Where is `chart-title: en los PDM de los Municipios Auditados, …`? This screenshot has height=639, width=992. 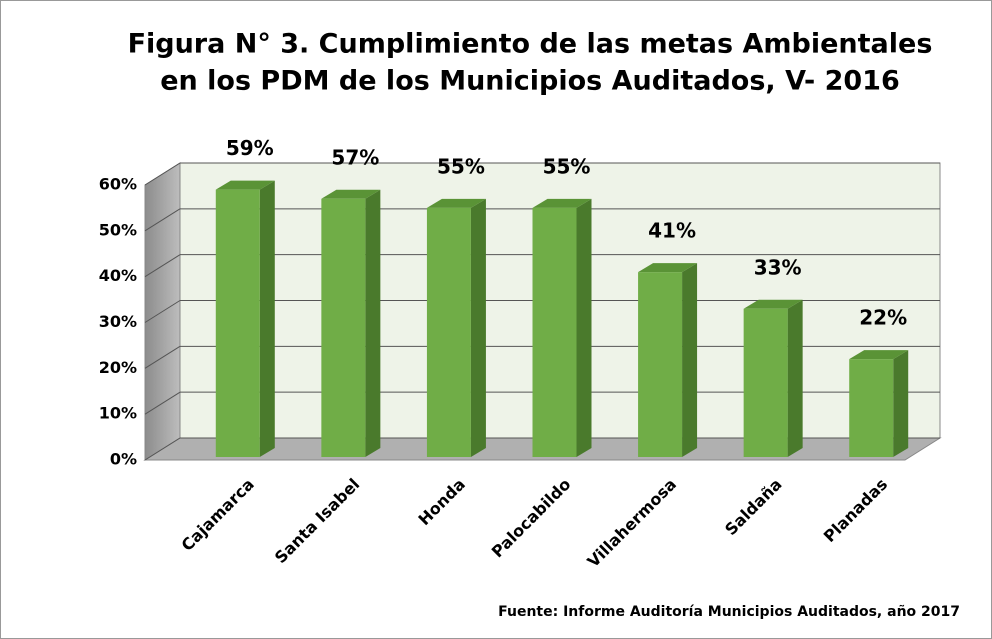
chart-title: en los PDM de los Municipios Auditados, … is located at coordinates (530, 81).